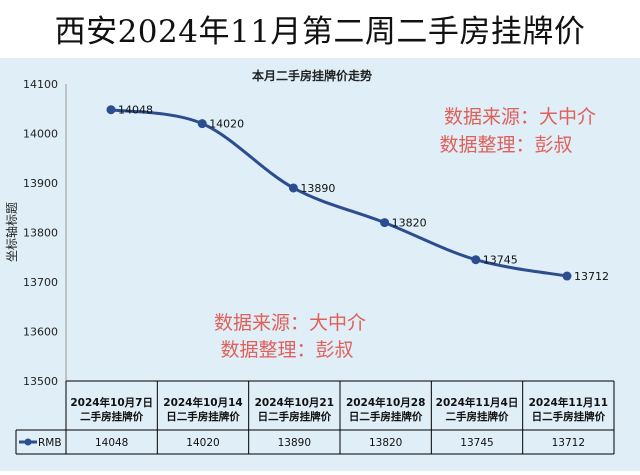 The width and height of the screenshot is (640, 475). What do you see at coordinates (317, 188) in the screenshot?
I see `data-label: 13890` at bounding box center [317, 188].